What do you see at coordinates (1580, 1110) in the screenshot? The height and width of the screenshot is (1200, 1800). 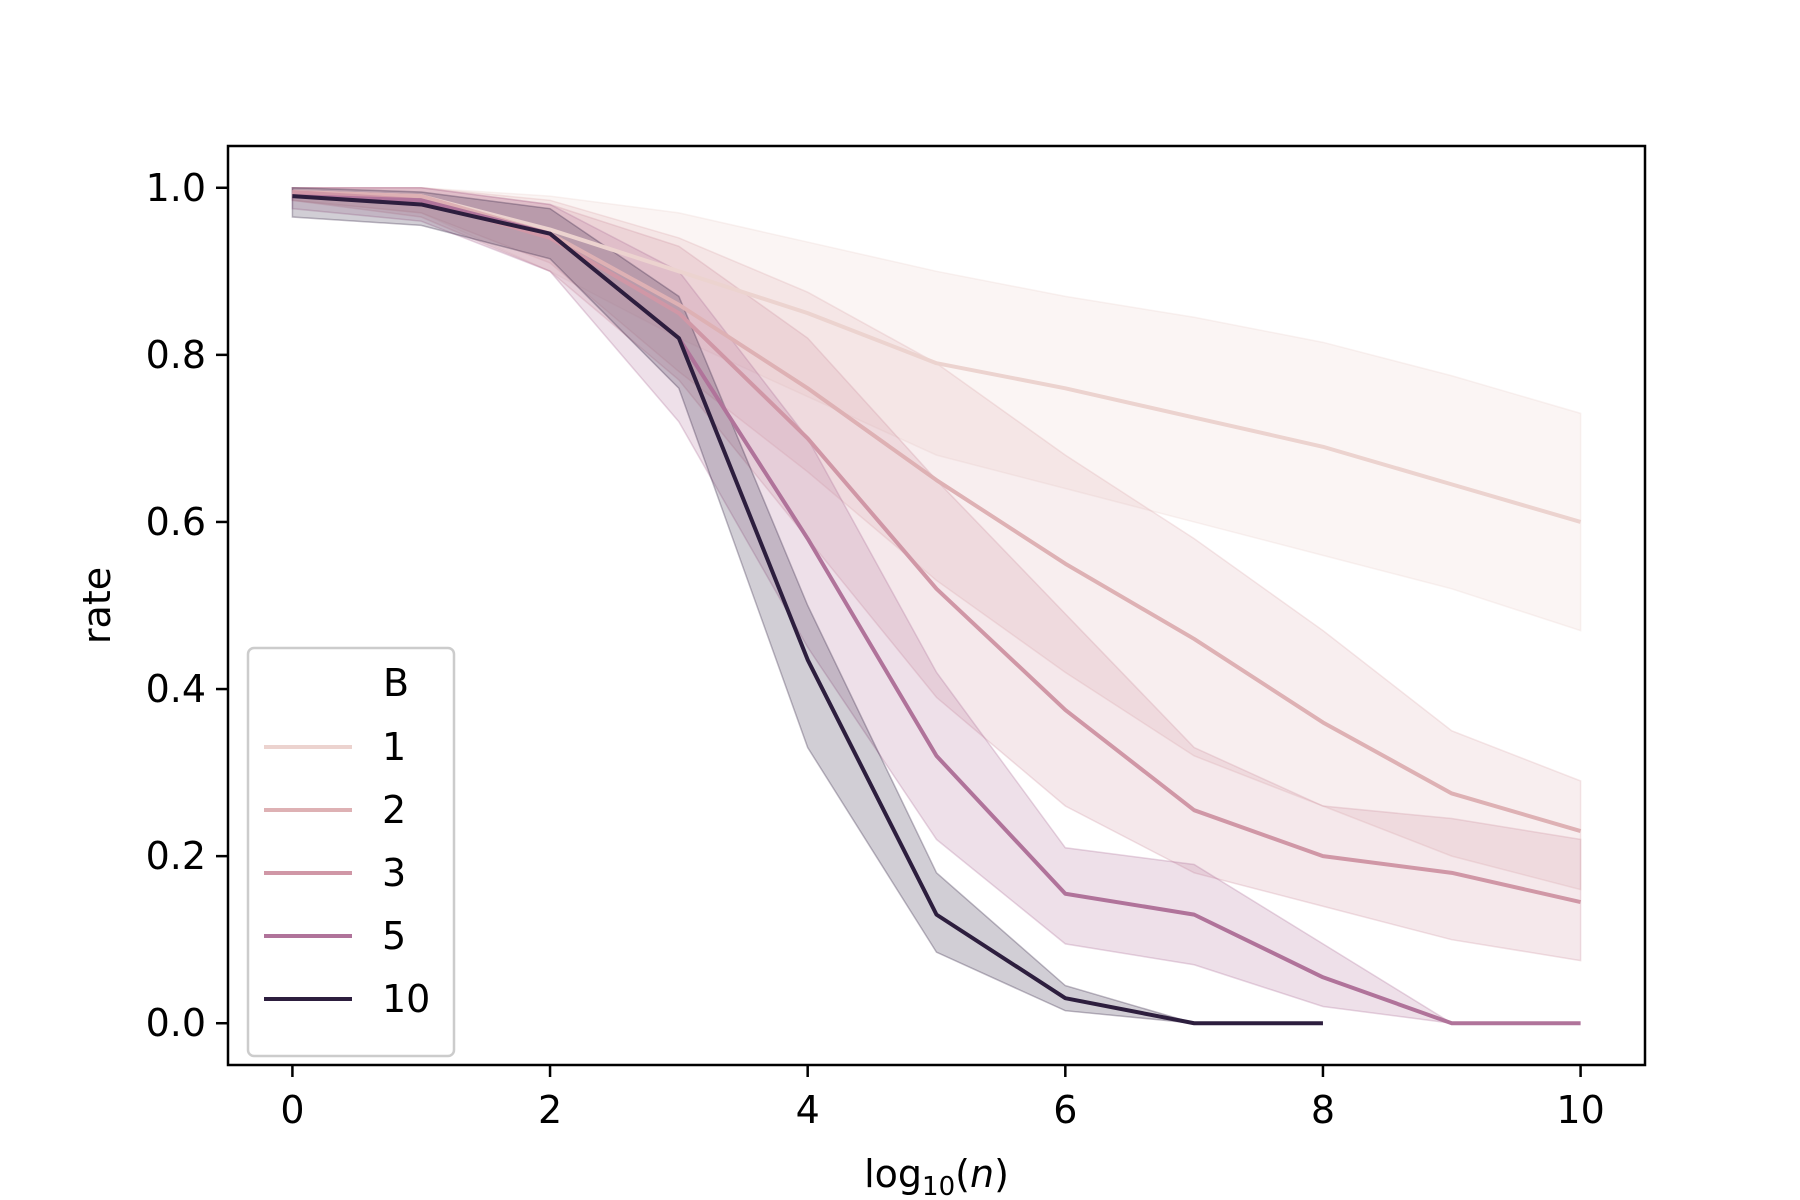 I see `x-tick-label: 10` at bounding box center [1580, 1110].